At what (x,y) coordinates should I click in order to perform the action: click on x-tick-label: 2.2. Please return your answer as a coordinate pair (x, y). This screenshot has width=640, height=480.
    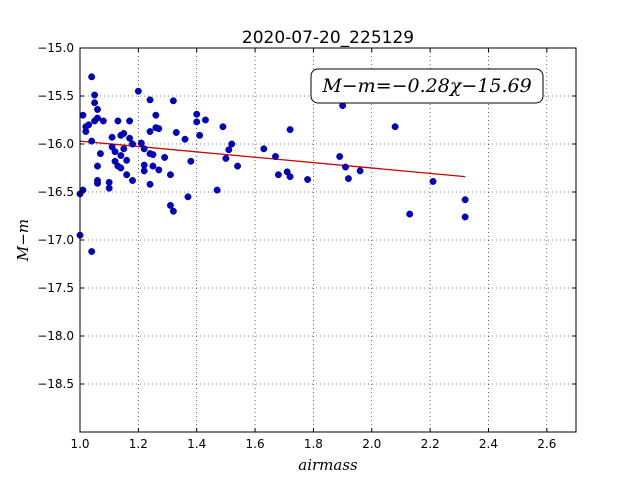
    Looking at the image, I should click on (430, 444).